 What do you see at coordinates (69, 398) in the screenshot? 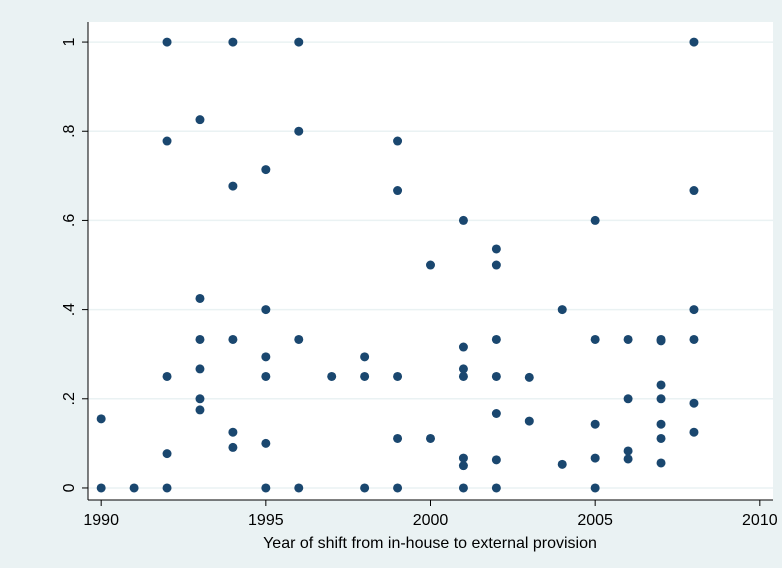
I see `y-tick-label: .2` at bounding box center [69, 398].